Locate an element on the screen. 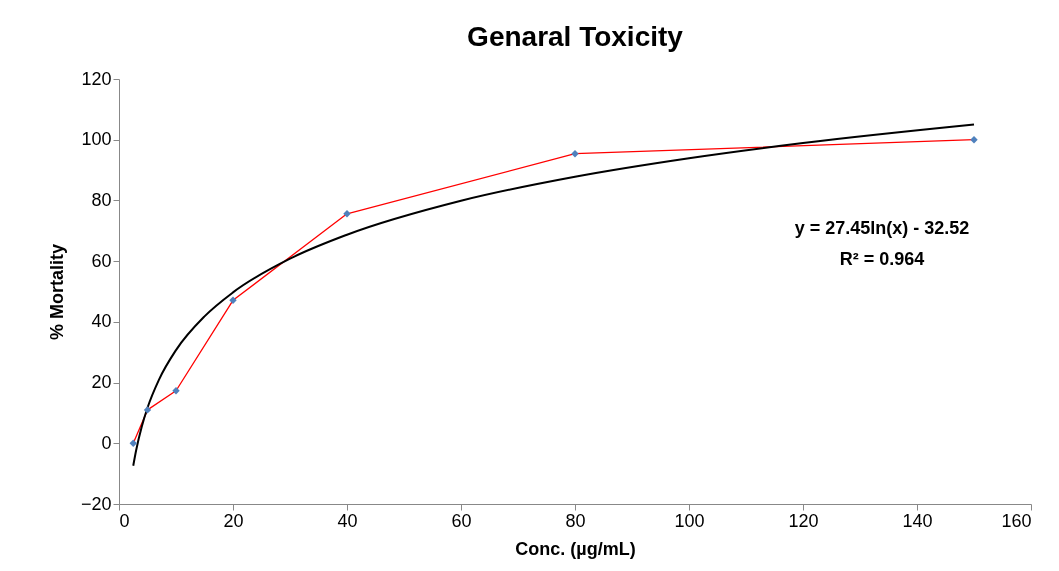 The height and width of the screenshot is (571, 1059). y-tick-label: 80 is located at coordinates (101, 199).